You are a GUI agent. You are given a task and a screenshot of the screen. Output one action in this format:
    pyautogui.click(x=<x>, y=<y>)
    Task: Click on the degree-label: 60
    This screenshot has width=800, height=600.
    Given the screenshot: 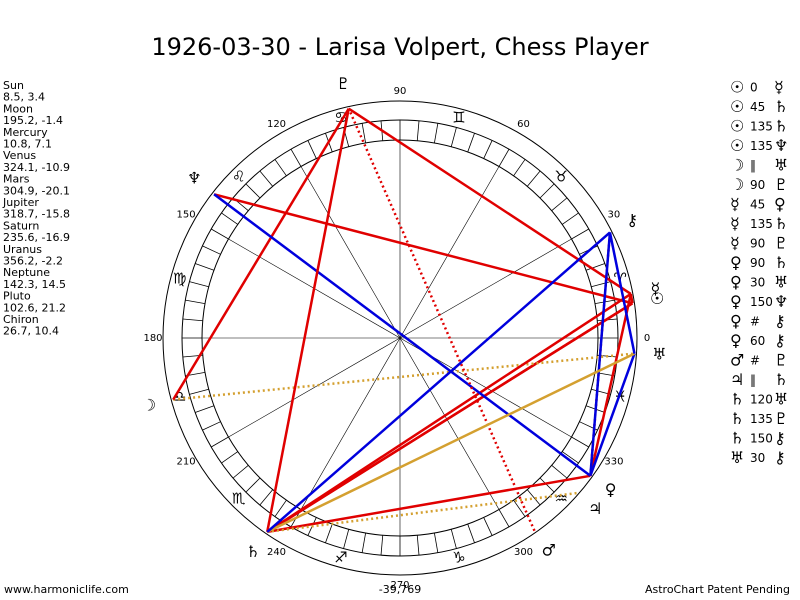 What is the action you would take?
    pyautogui.click(x=523, y=124)
    